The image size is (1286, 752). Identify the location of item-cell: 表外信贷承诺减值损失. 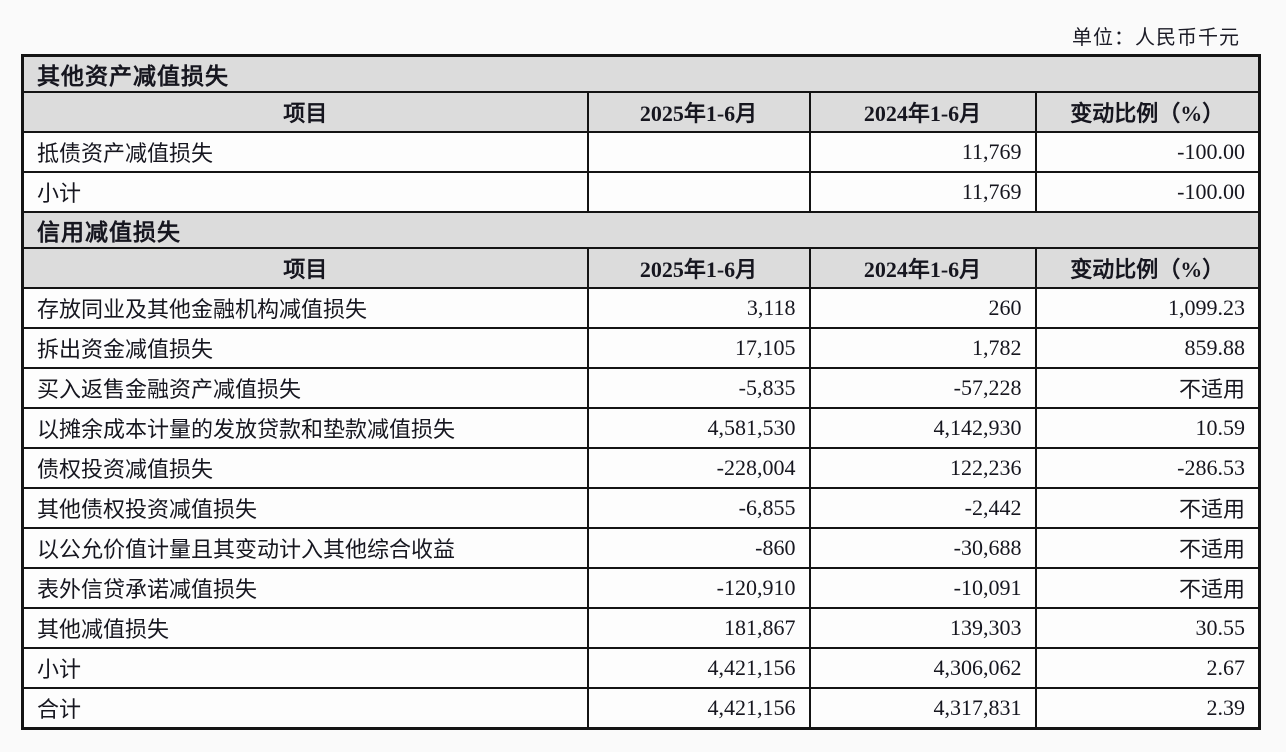
(305, 588).